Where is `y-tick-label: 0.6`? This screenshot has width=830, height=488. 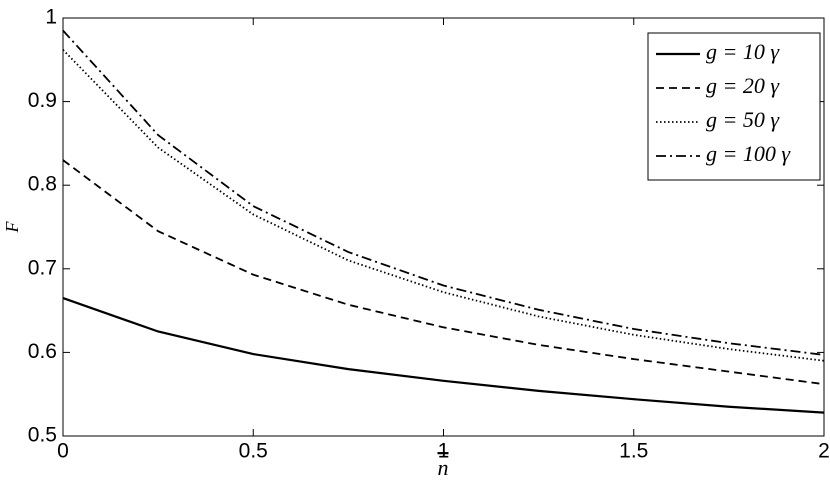
y-tick-label: 0.6 is located at coordinates (42, 351).